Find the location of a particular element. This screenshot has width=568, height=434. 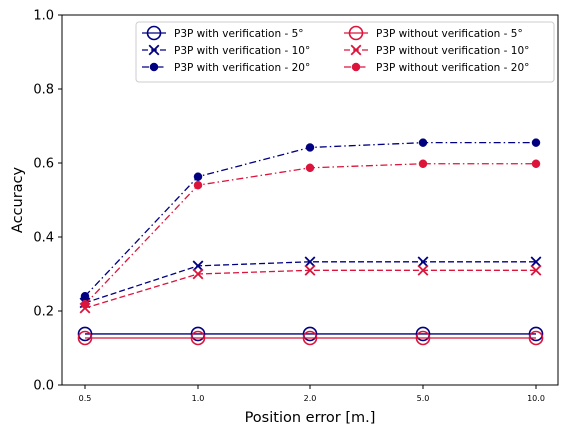

legend-entry-2: P3P with verification - 10° is located at coordinates (226, 50).